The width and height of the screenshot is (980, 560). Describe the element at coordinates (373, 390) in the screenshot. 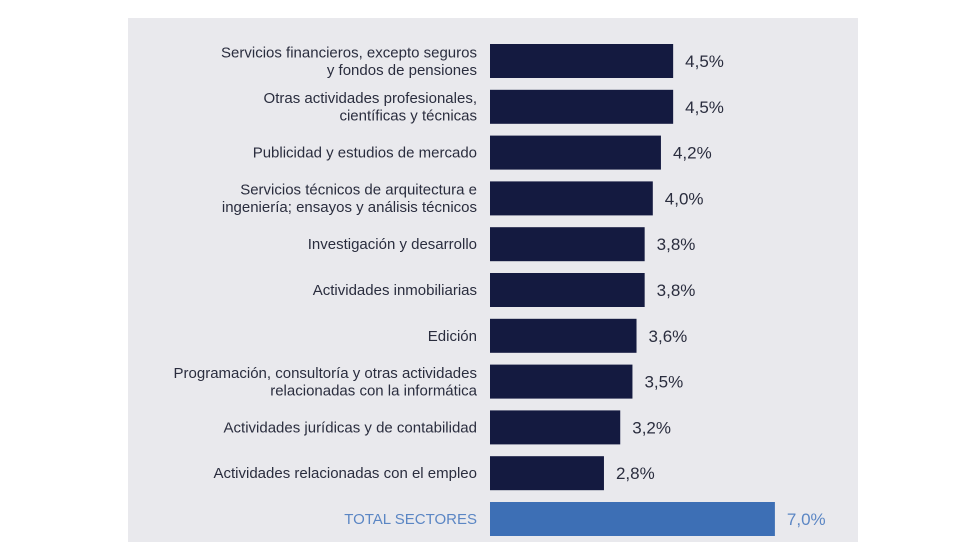

I see `category-label: relacionadas con la informática` at that location.